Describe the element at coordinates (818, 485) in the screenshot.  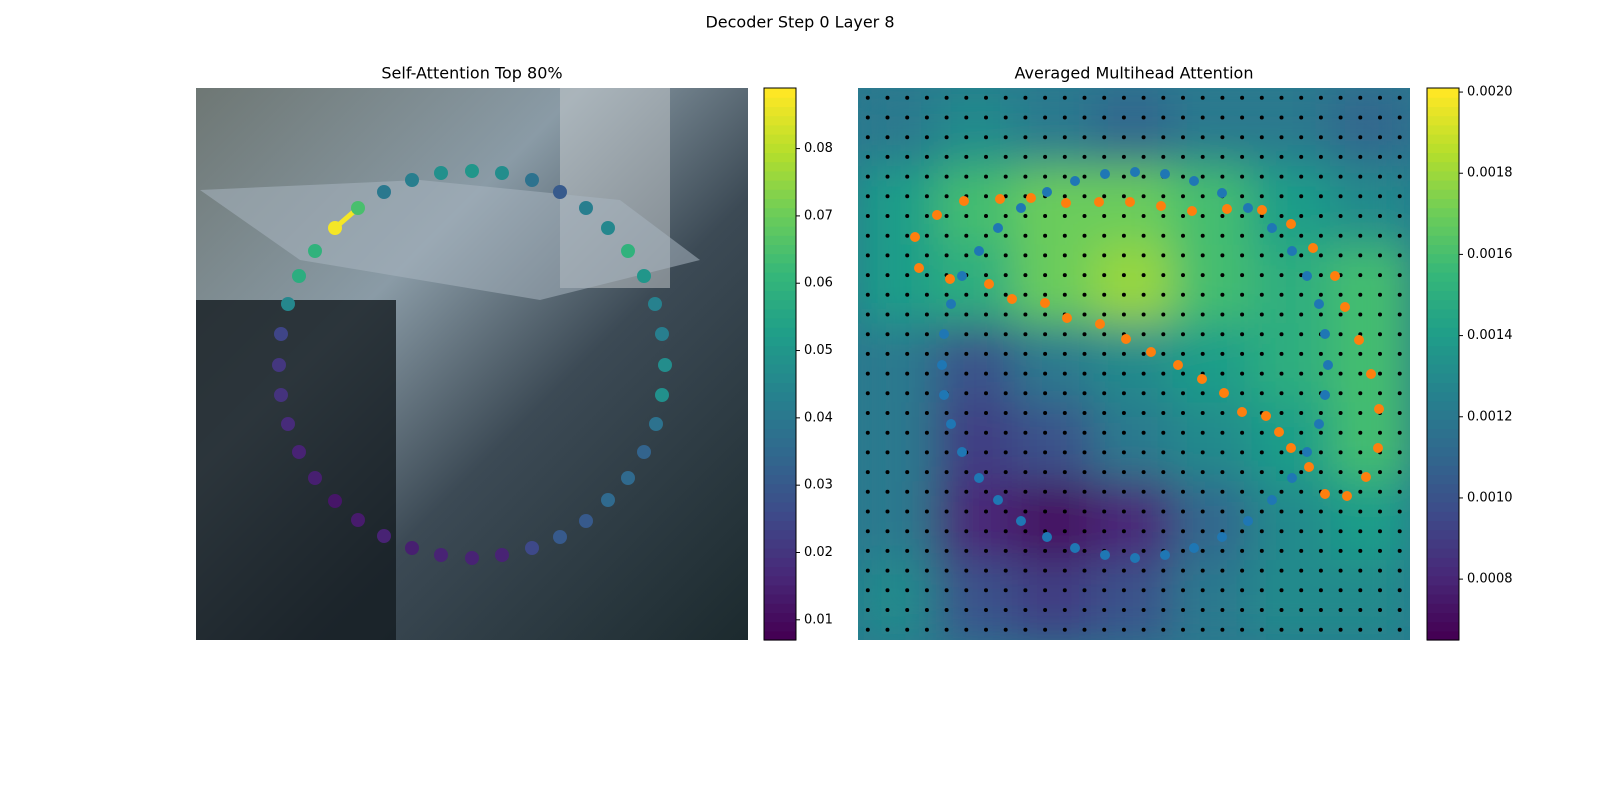
I see `colorbar-tick-label: 0.03` at that location.